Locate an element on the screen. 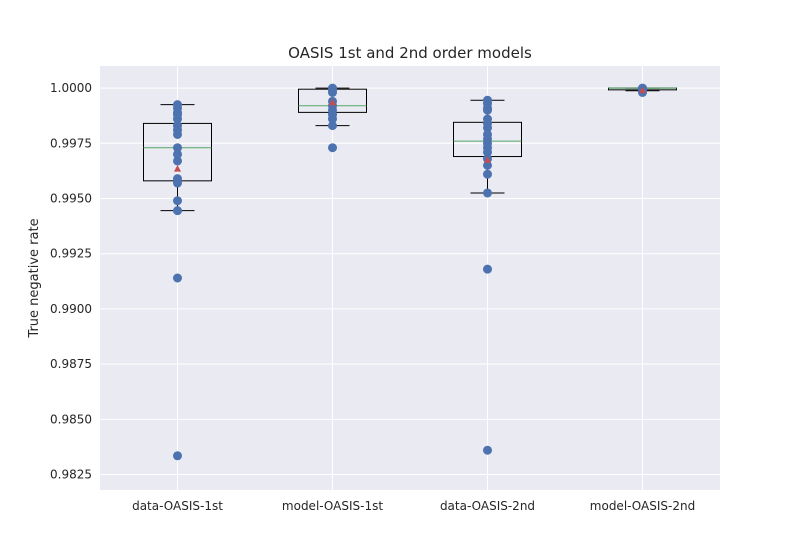  x-tick-label: model-OASIS-1st is located at coordinates (332, 506).